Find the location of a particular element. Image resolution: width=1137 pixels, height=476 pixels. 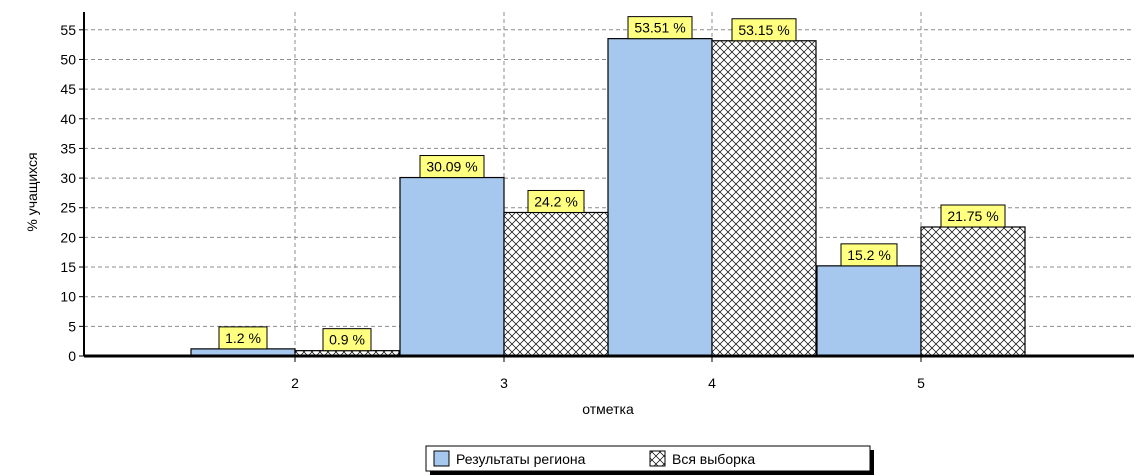

y-tick-label: 5 is located at coordinates (72, 326).